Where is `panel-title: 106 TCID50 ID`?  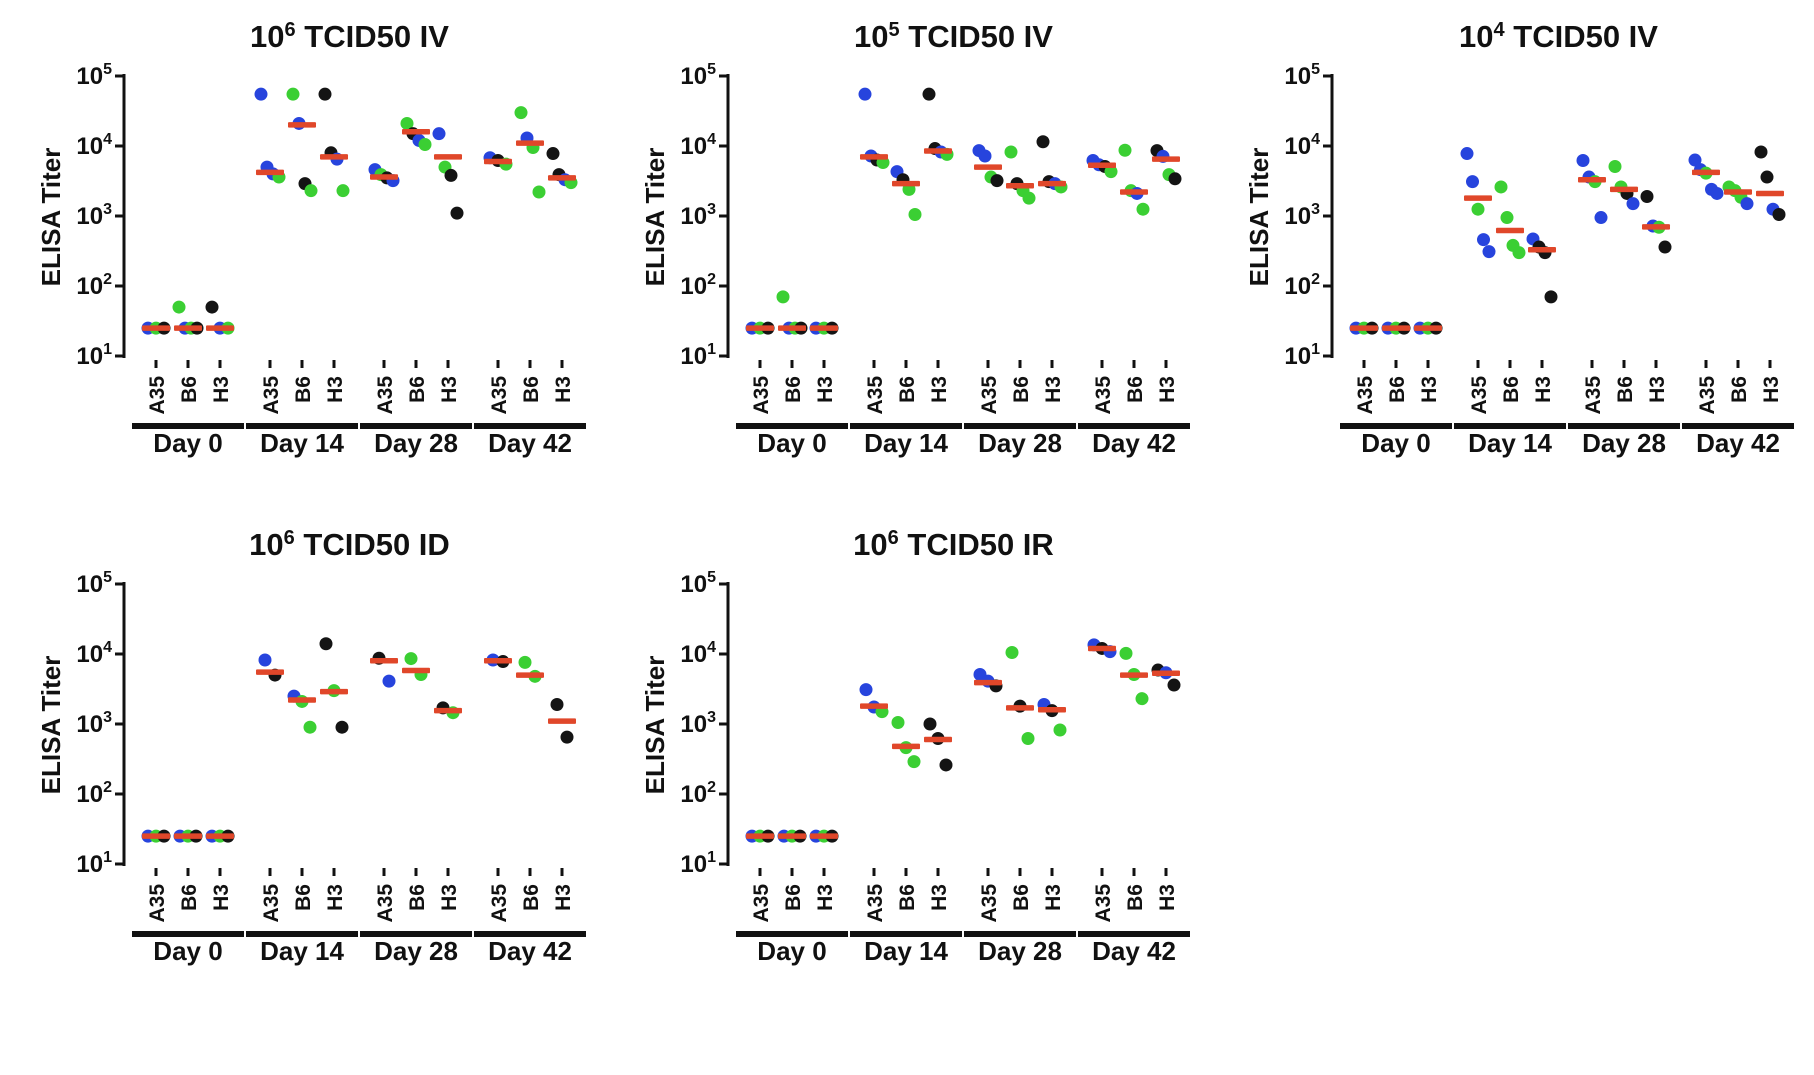 panel-title: 106 TCID50 ID is located at coordinates (302, 545).